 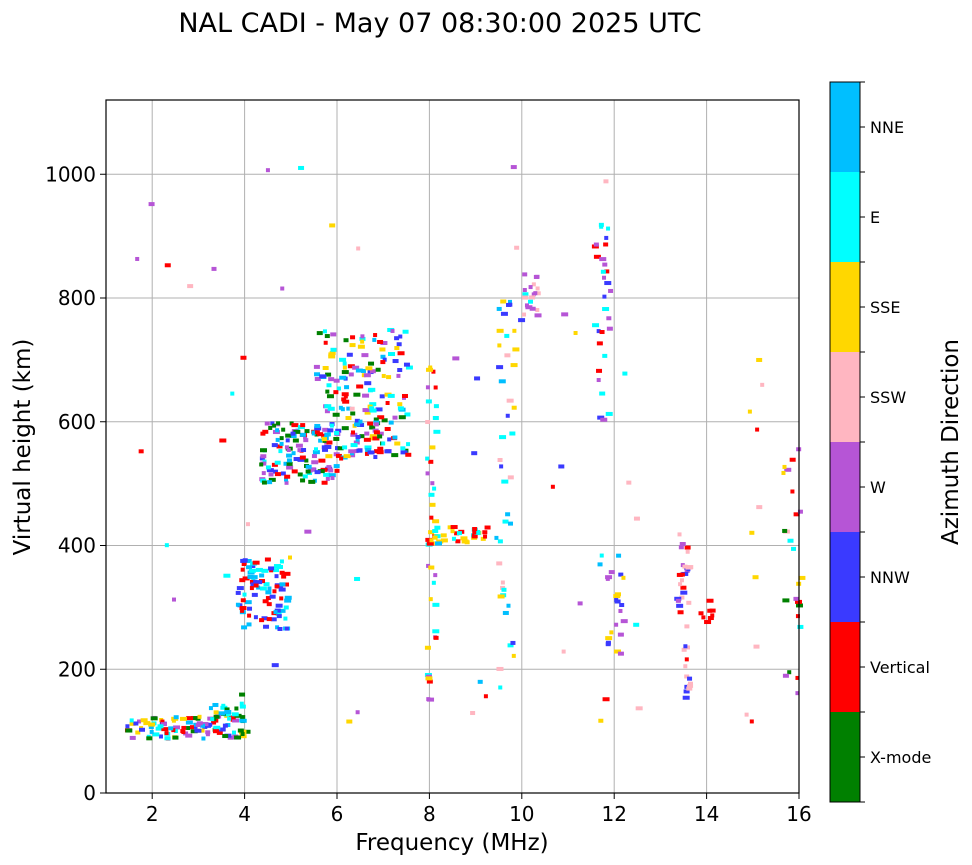 I want to click on y-tick-label: 1000, so click(x=70, y=174).